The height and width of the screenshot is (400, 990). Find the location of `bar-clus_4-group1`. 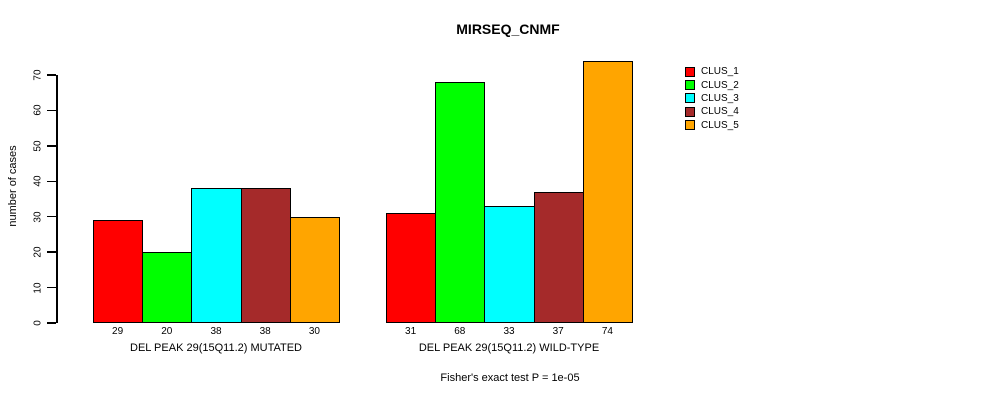

bar-clus_4-group1 is located at coordinates (265, 255).